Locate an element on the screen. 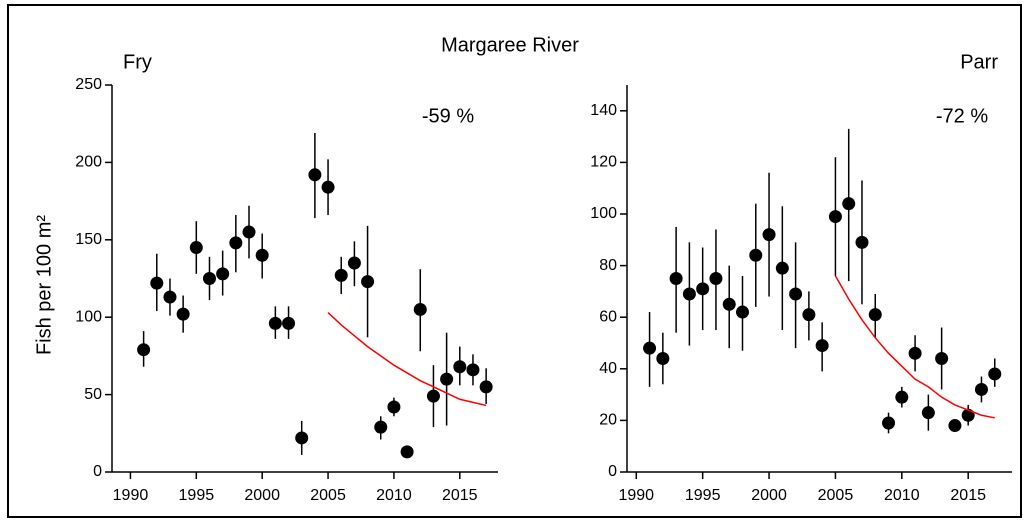  y-tick-label: 20 is located at coordinates (608, 420).